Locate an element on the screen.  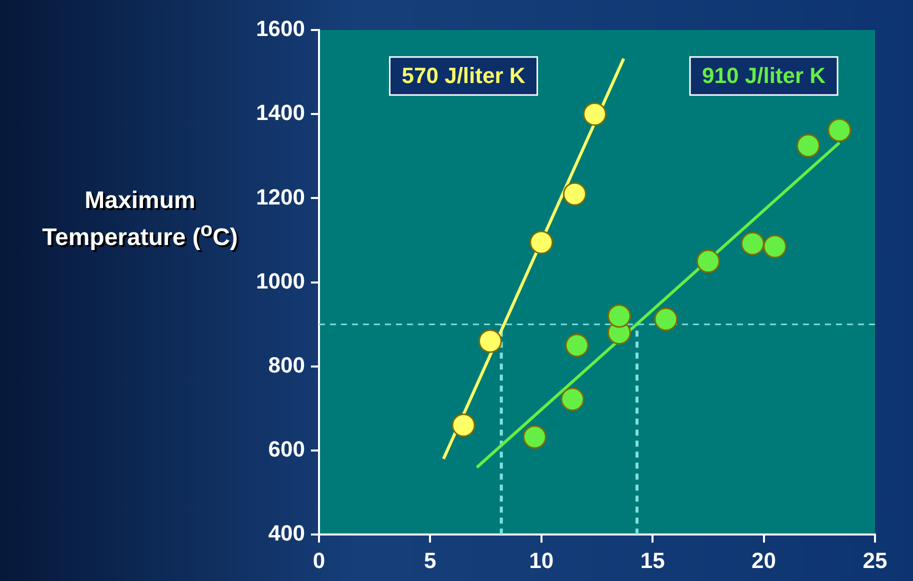
x-tick-label: 5 is located at coordinates (430, 560).